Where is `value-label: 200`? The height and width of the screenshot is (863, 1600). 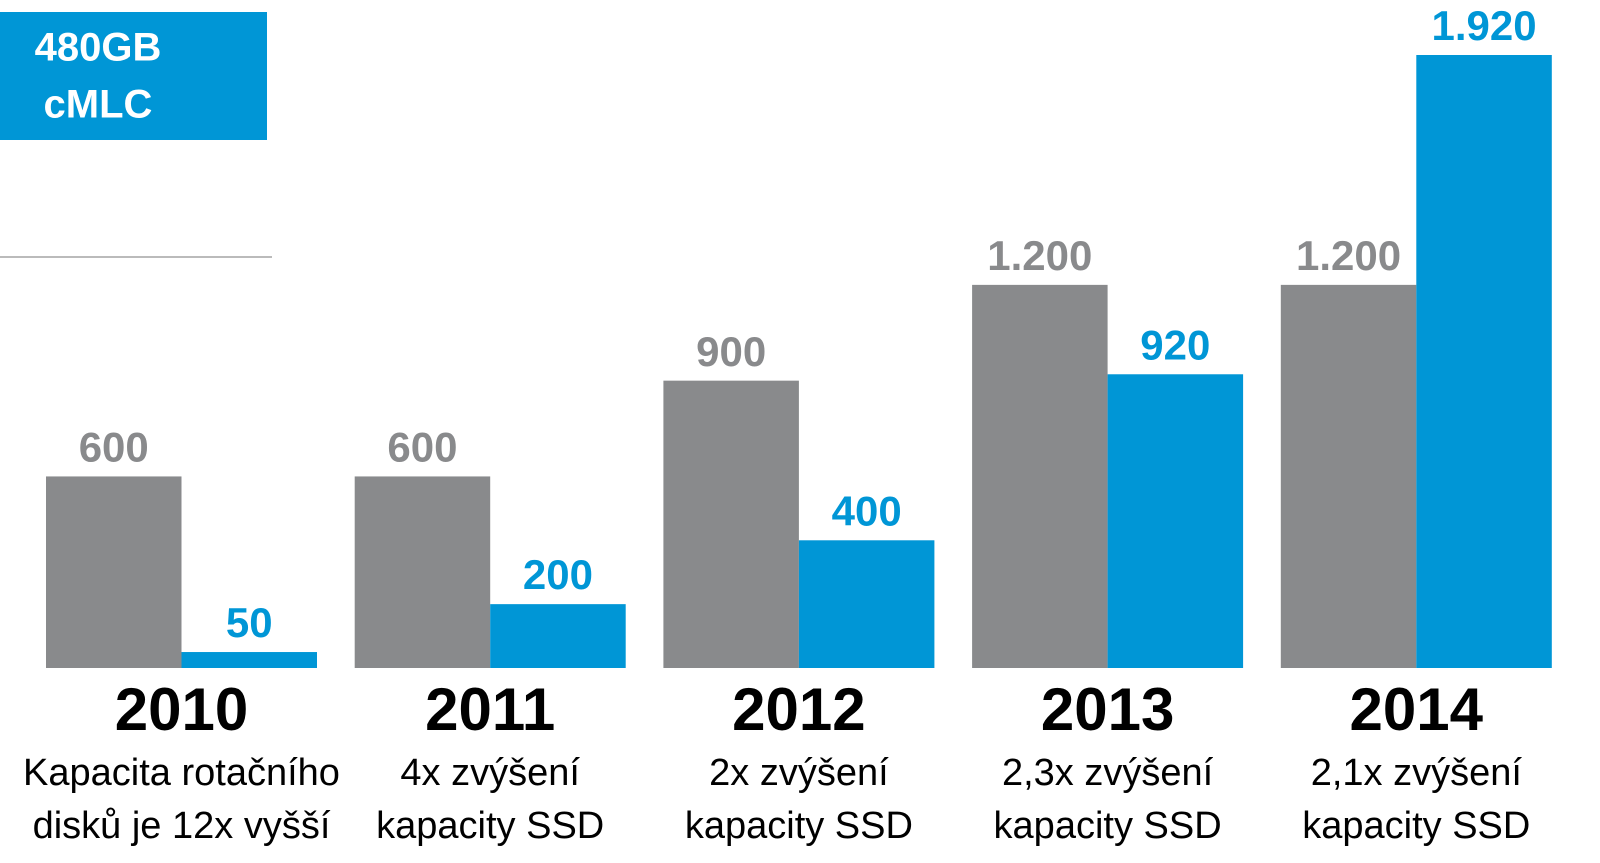
value-label: 200 is located at coordinates (558, 574).